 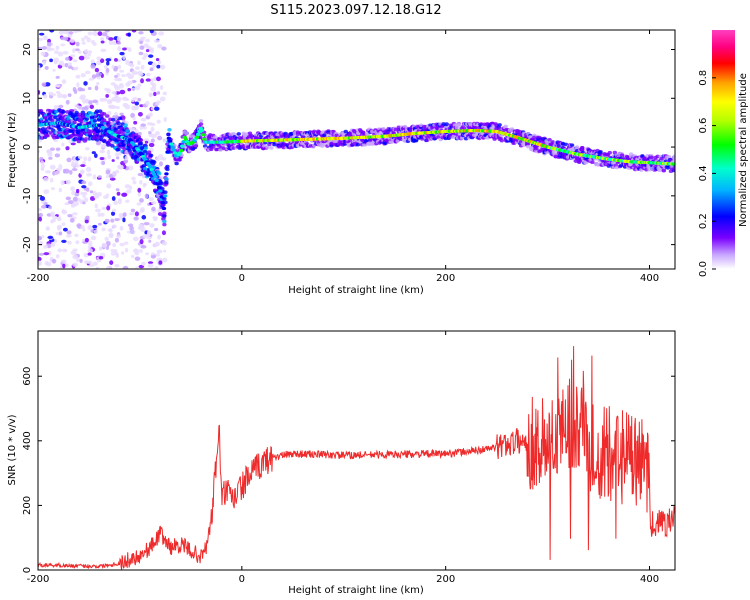 What do you see at coordinates (649, 278) in the screenshot?
I see `spectrogram-xtick-label: 400` at bounding box center [649, 278].